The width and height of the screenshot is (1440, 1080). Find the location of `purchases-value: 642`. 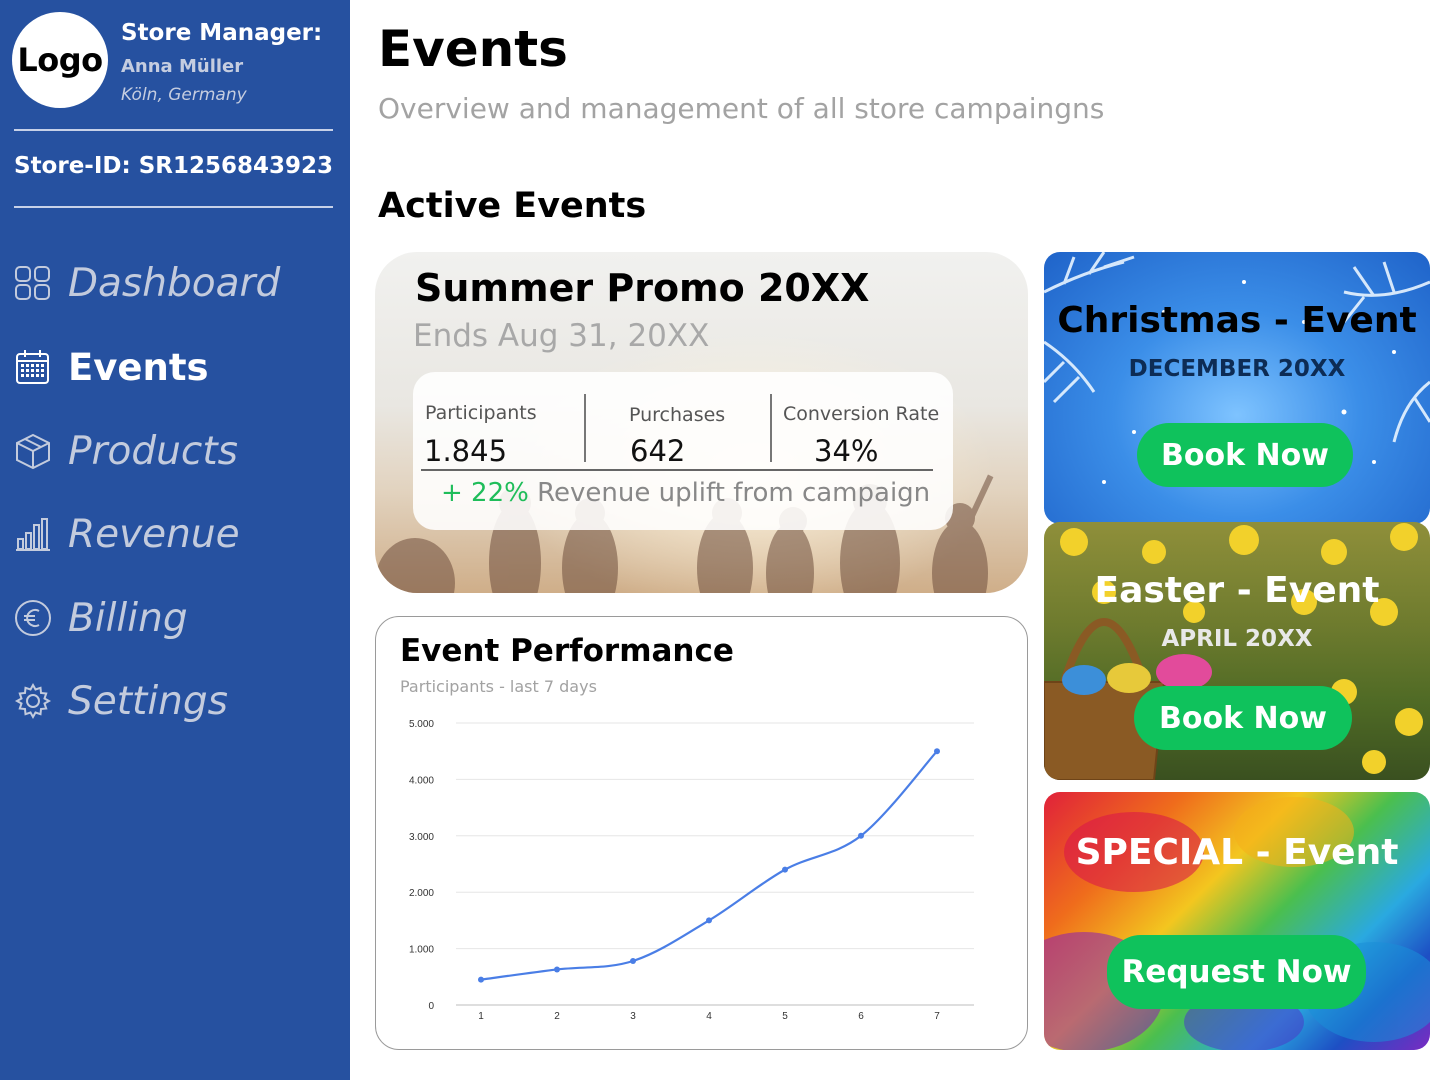

purchases-value: 642 is located at coordinates (658, 451).